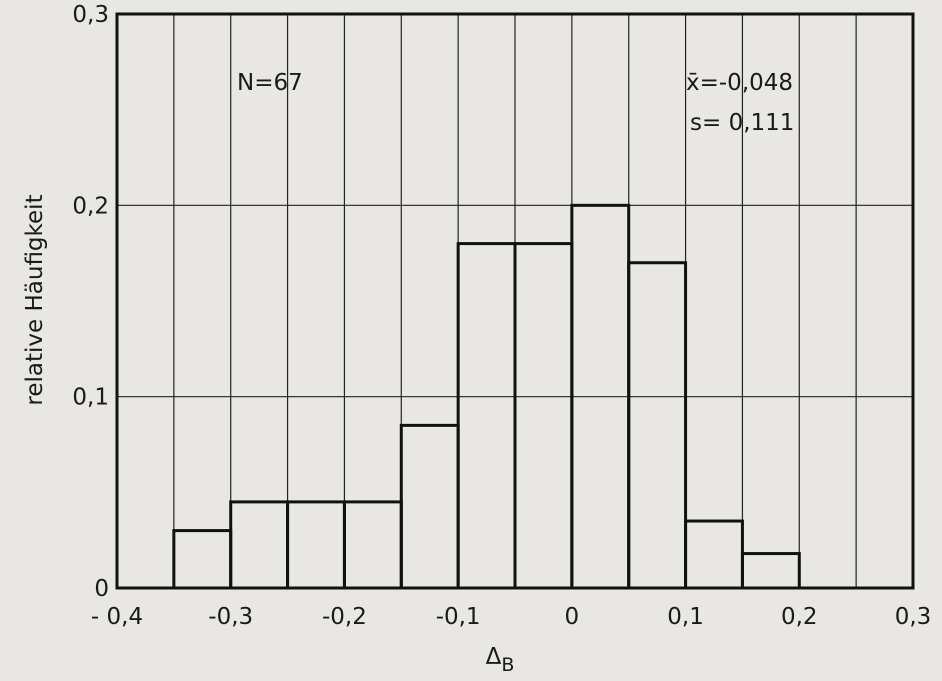 The image size is (942, 681). Describe the element at coordinates (572, 617) in the screenshot. I see `x-tick-label: 0` at that location.